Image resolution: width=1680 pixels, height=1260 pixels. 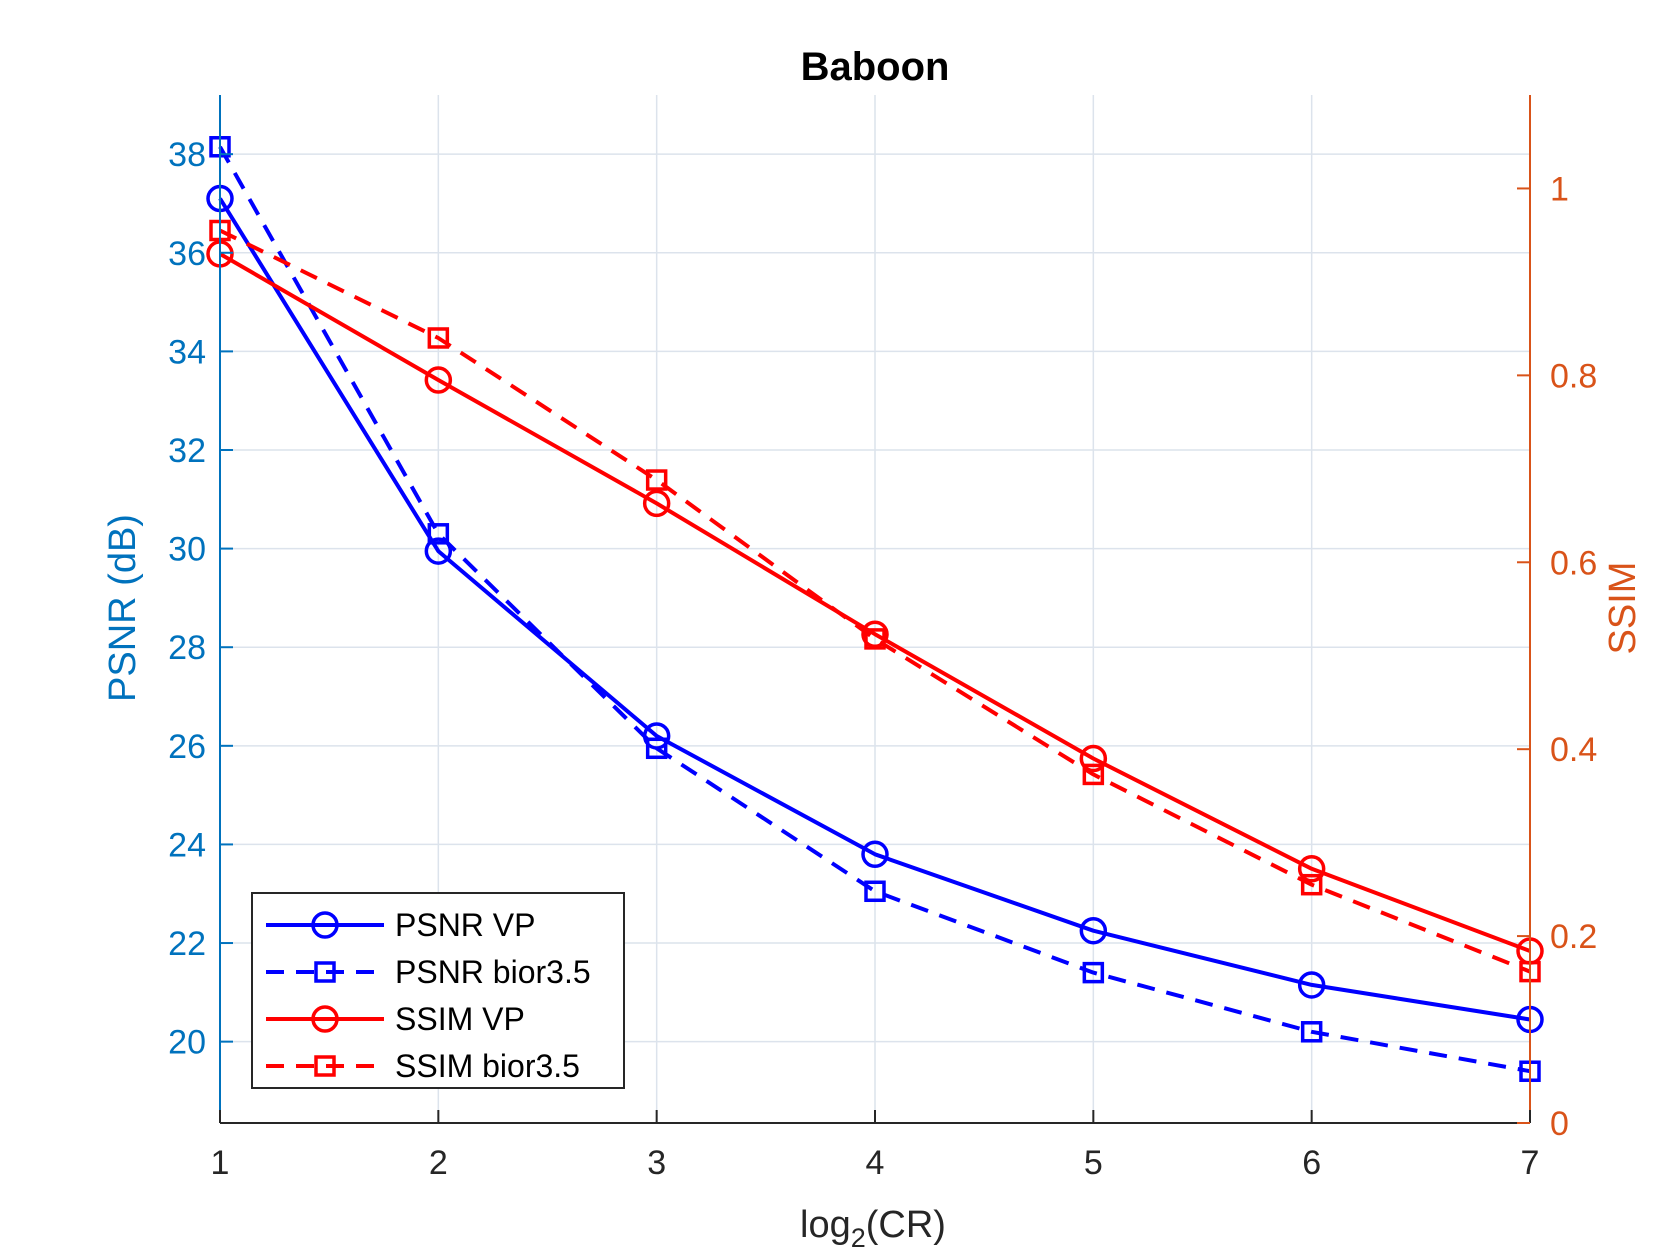 What do you see at coordinates (187, 845) in the screenshot?
I see `y-tick-label-left: 24` at bounding box center [187, 845].